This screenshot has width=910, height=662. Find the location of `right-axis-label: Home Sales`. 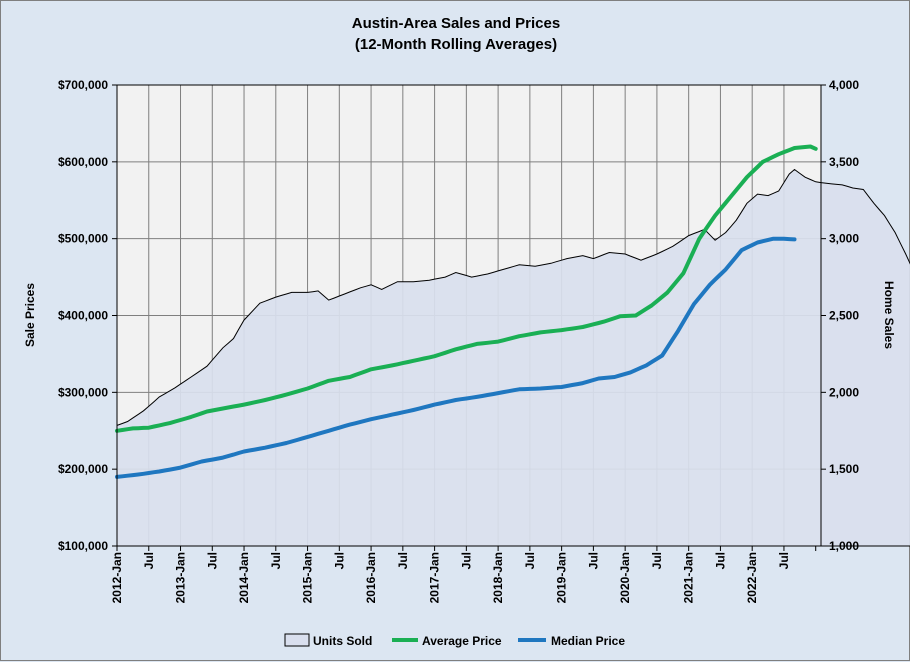

right-axis-label: Home Sales is located at coordinates (889, 315).